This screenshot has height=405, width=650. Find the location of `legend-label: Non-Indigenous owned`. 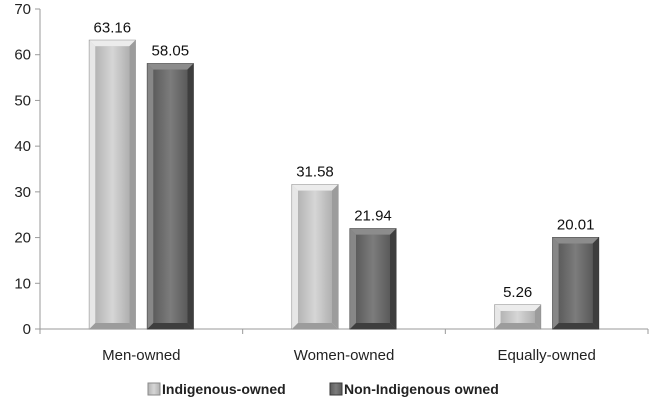

legend-label: Non-Indigenous owned is located at coordinates (421, 389).